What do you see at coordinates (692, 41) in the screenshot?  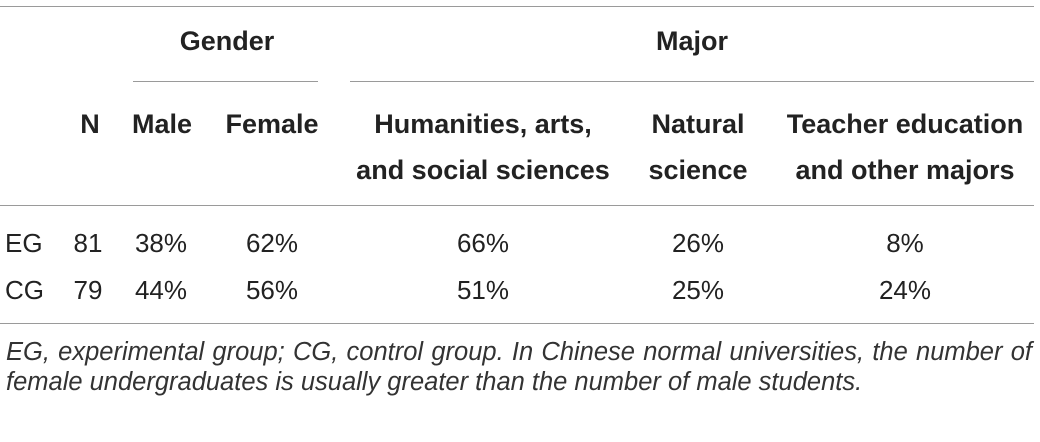 I see `major-group-header: Major` at bounding box center [692, 41].